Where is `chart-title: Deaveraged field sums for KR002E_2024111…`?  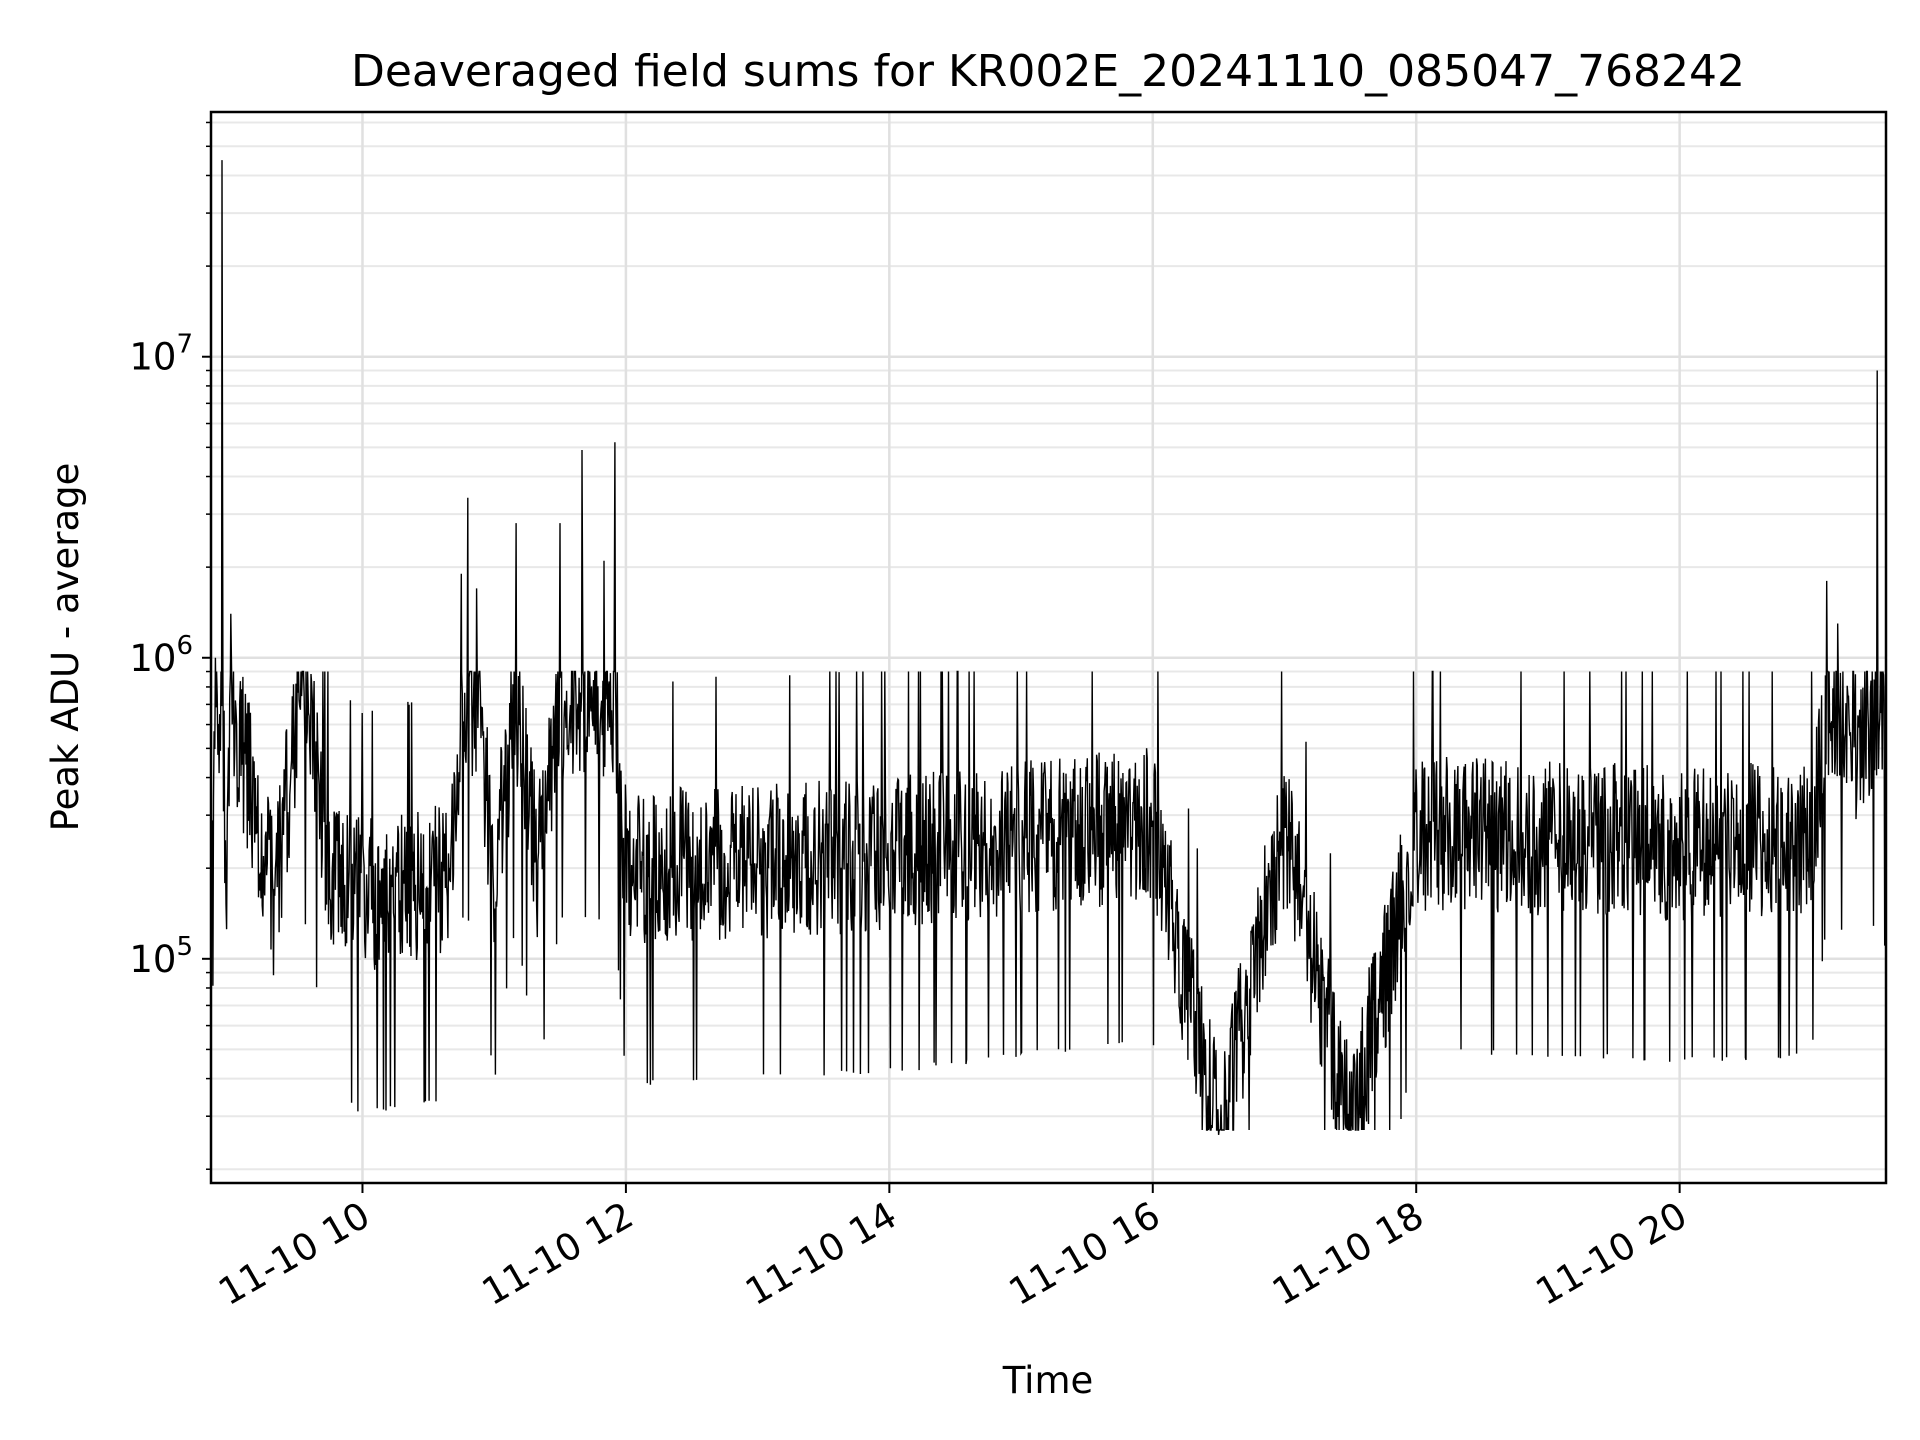
chart-title: Deaveraged field sums for KR002E_2024111… is located at coordinates (1048, 71).